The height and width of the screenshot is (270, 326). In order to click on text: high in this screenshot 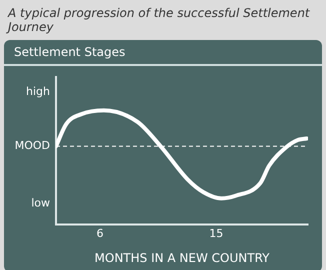, I will do `click(38, 91)`.